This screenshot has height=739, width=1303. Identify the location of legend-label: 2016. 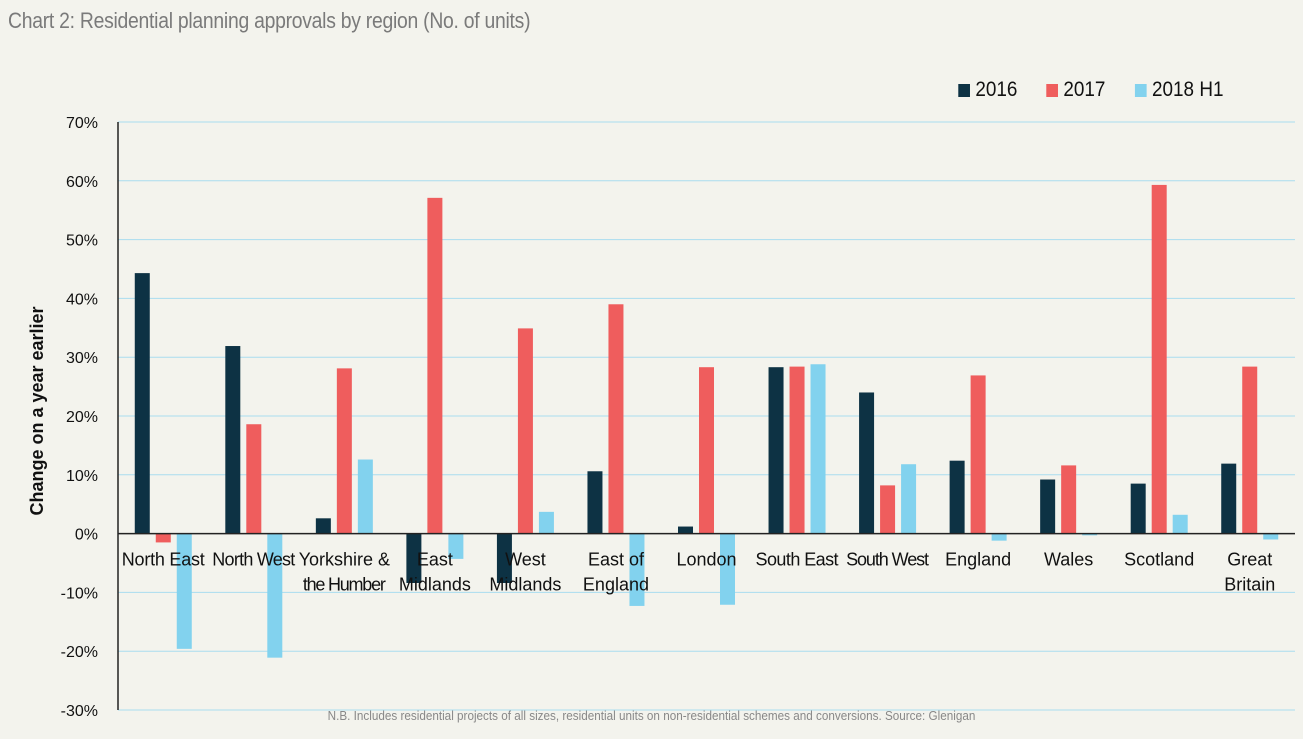
(996, 89).